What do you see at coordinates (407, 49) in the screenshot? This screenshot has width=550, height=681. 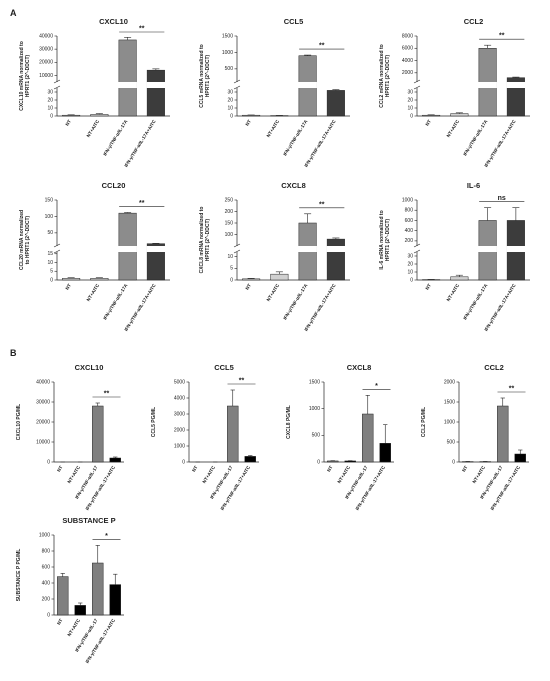 I see `y-tick-label: 6000` at bounding box center [407, 49].